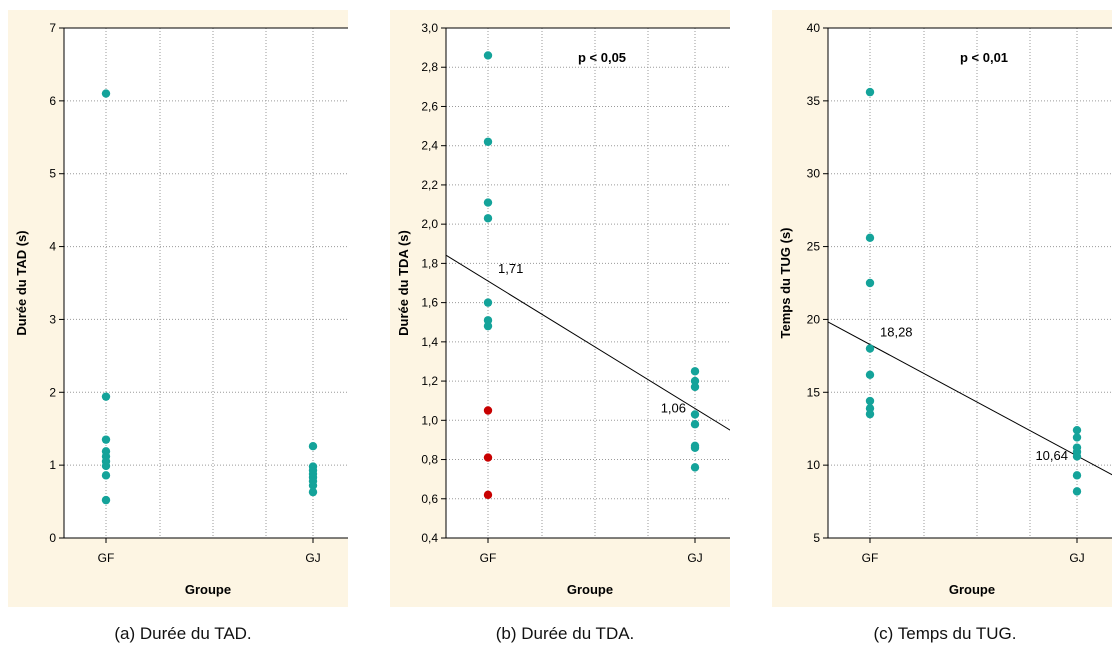 Image resolution: width=1115 pixels, height=648 pixels. What do you see at coordinates (814, 247) in the screenshot?
I see `y-tick-label: 25` at bounding box center [814, 247].